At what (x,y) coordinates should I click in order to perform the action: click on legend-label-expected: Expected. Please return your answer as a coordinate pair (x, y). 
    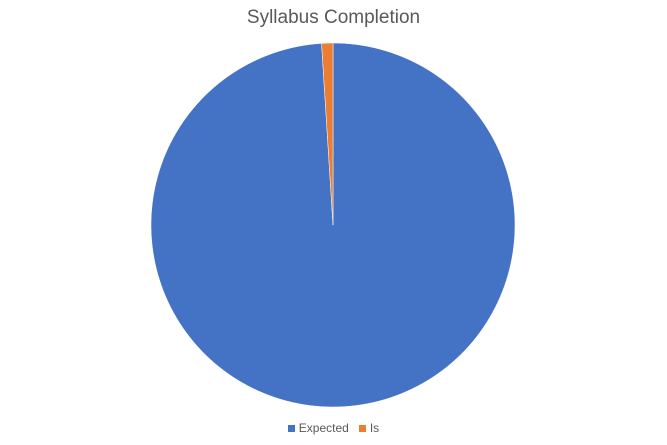
    Looking at the image, I should click on (323, 428).